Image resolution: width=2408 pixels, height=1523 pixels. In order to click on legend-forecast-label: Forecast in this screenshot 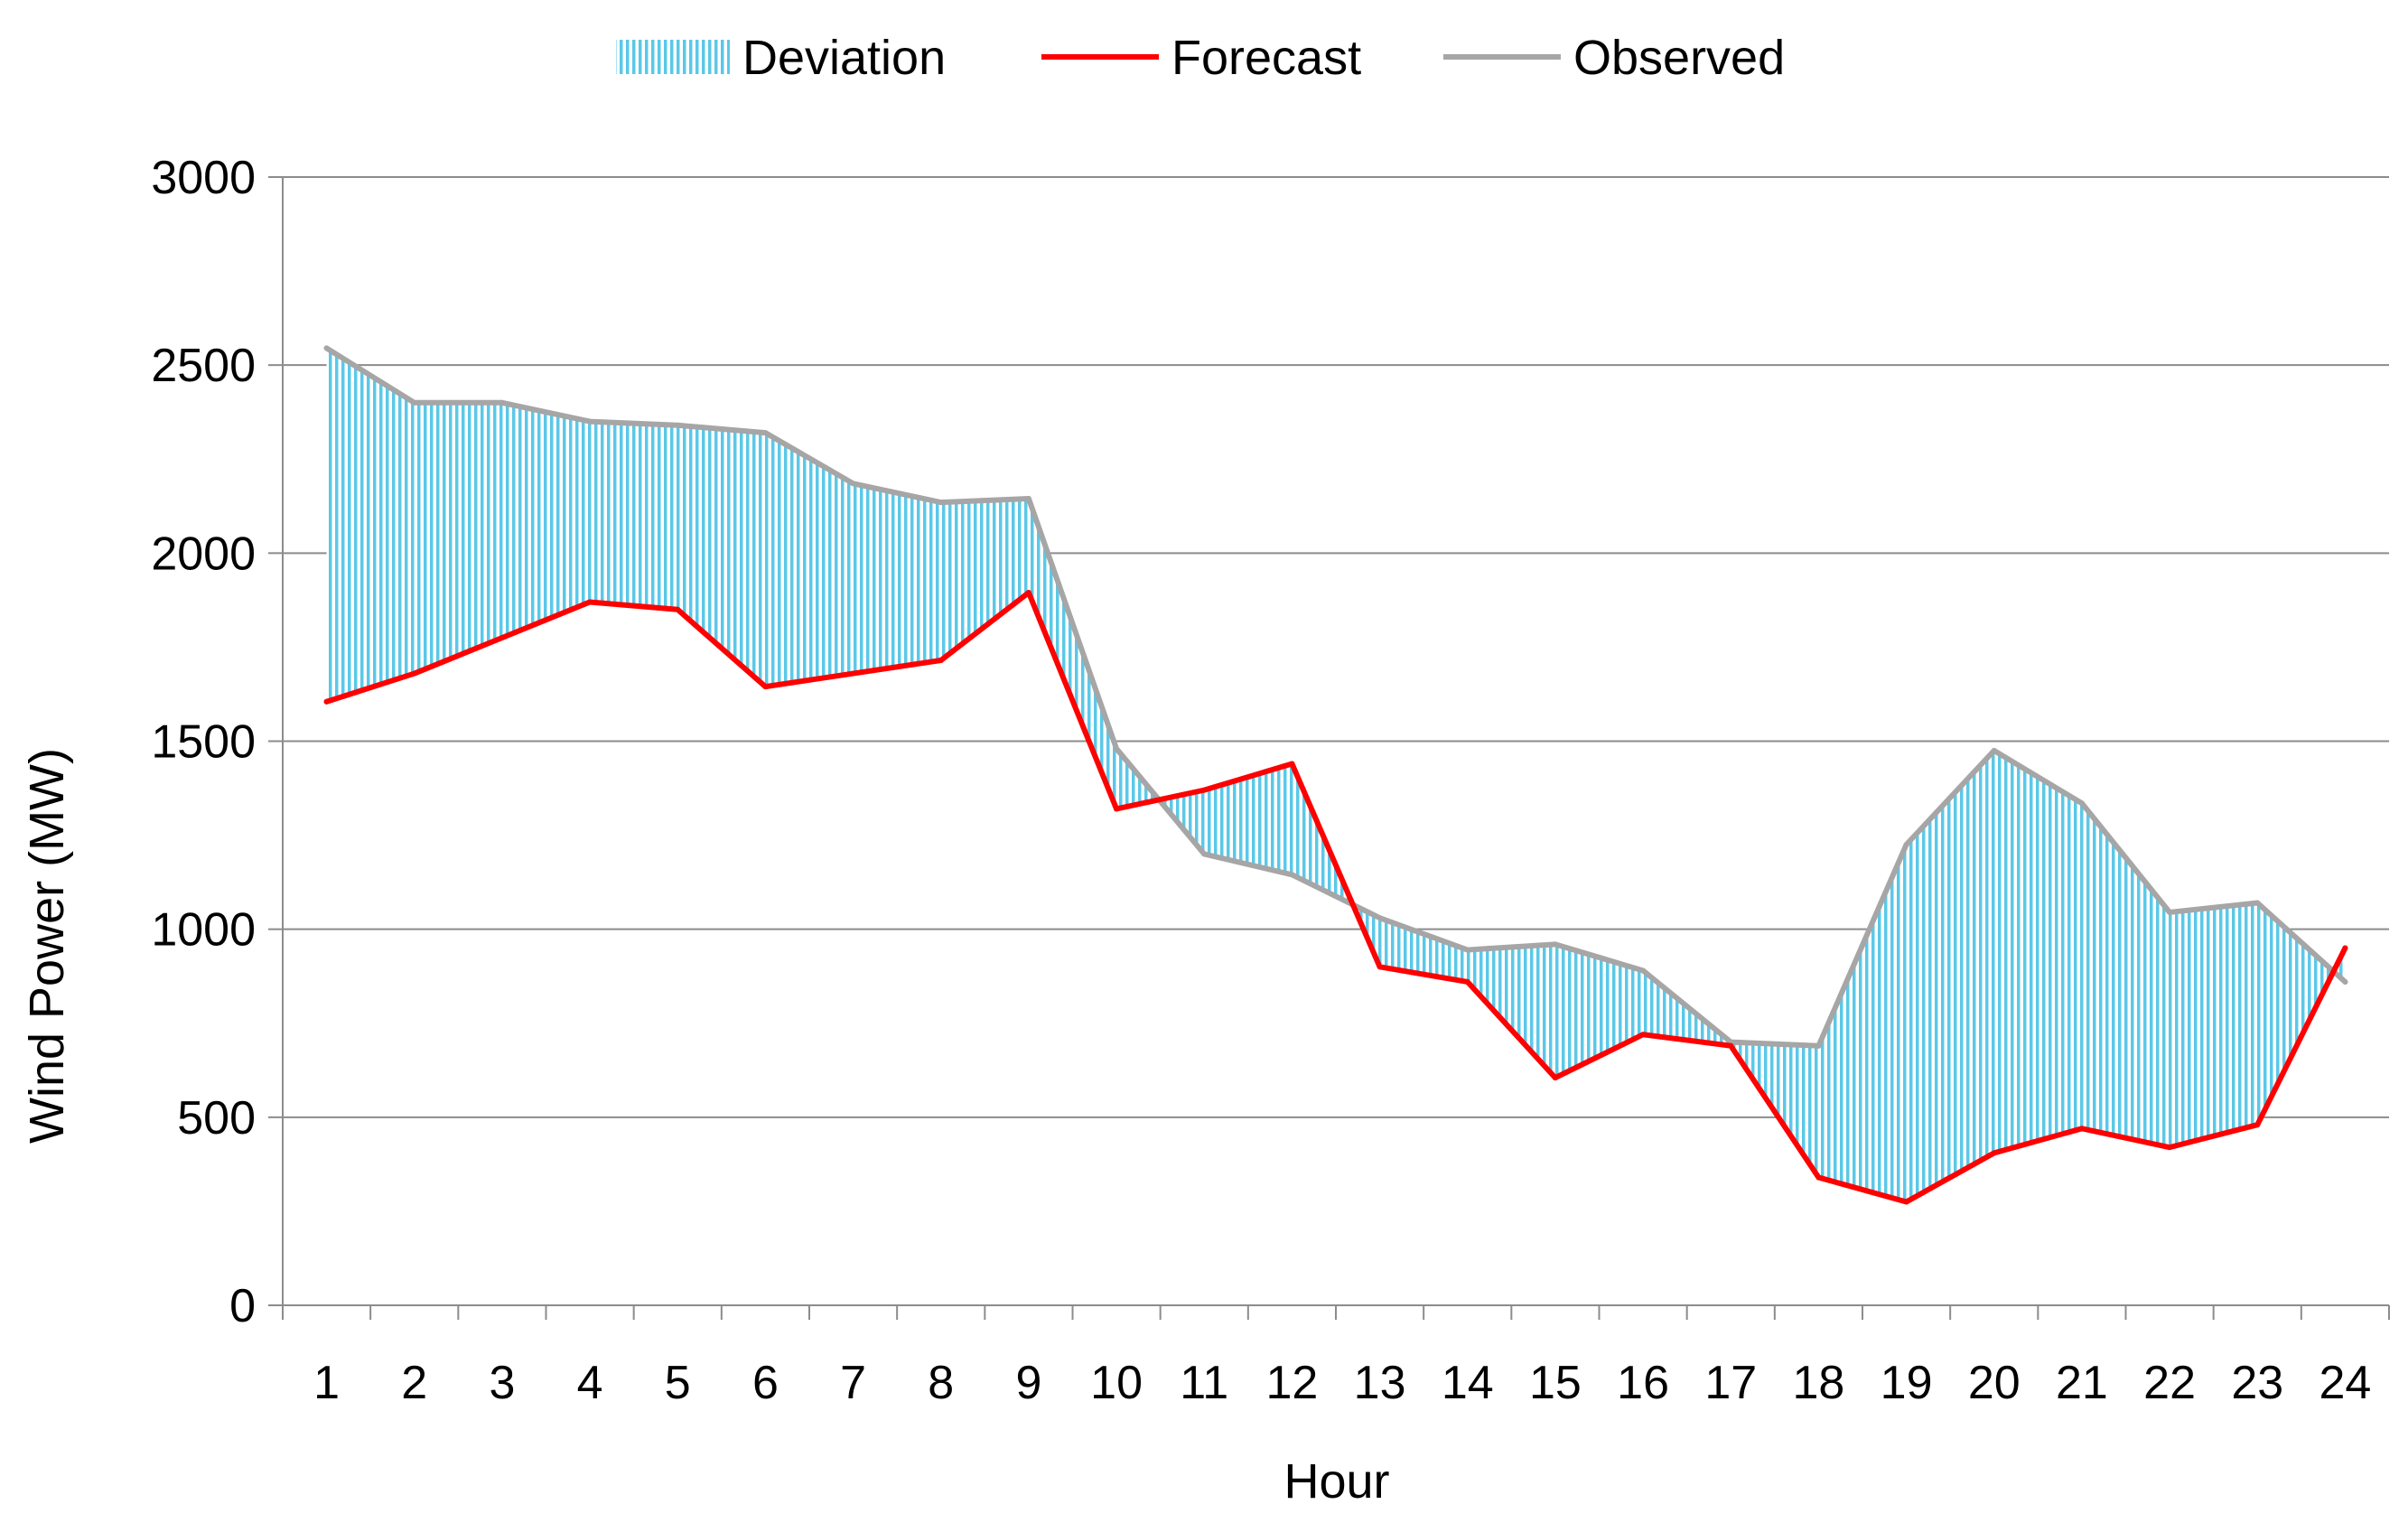, I will do `click(1266, 58)`.